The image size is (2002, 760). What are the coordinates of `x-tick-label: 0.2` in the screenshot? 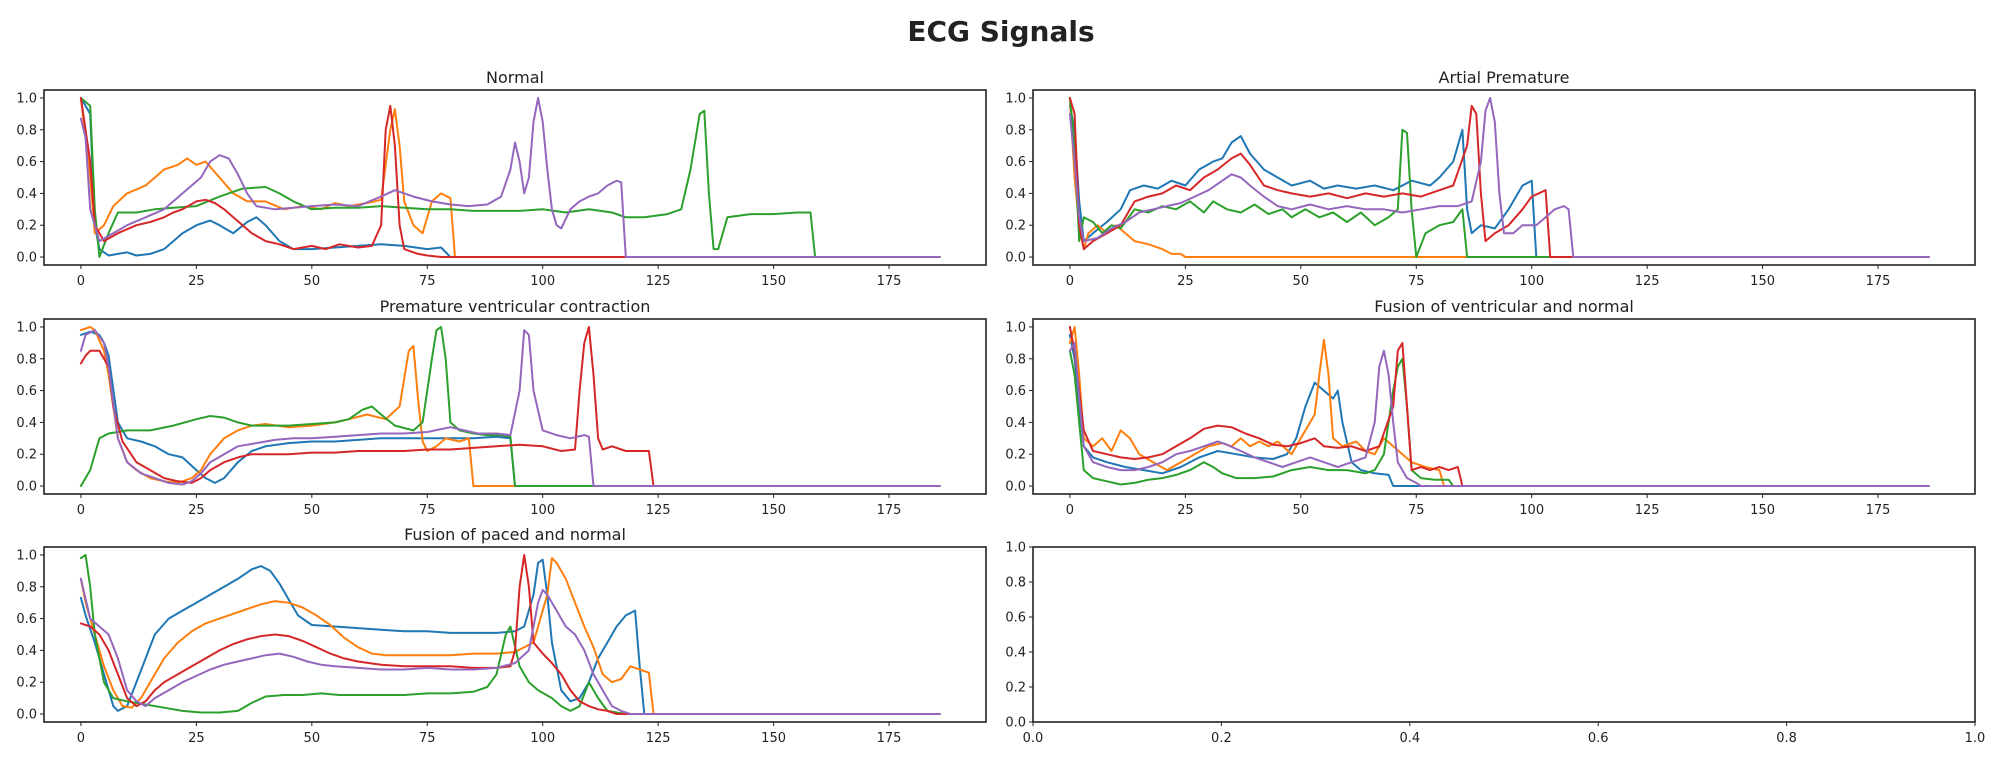 It's located at (1221, 738).